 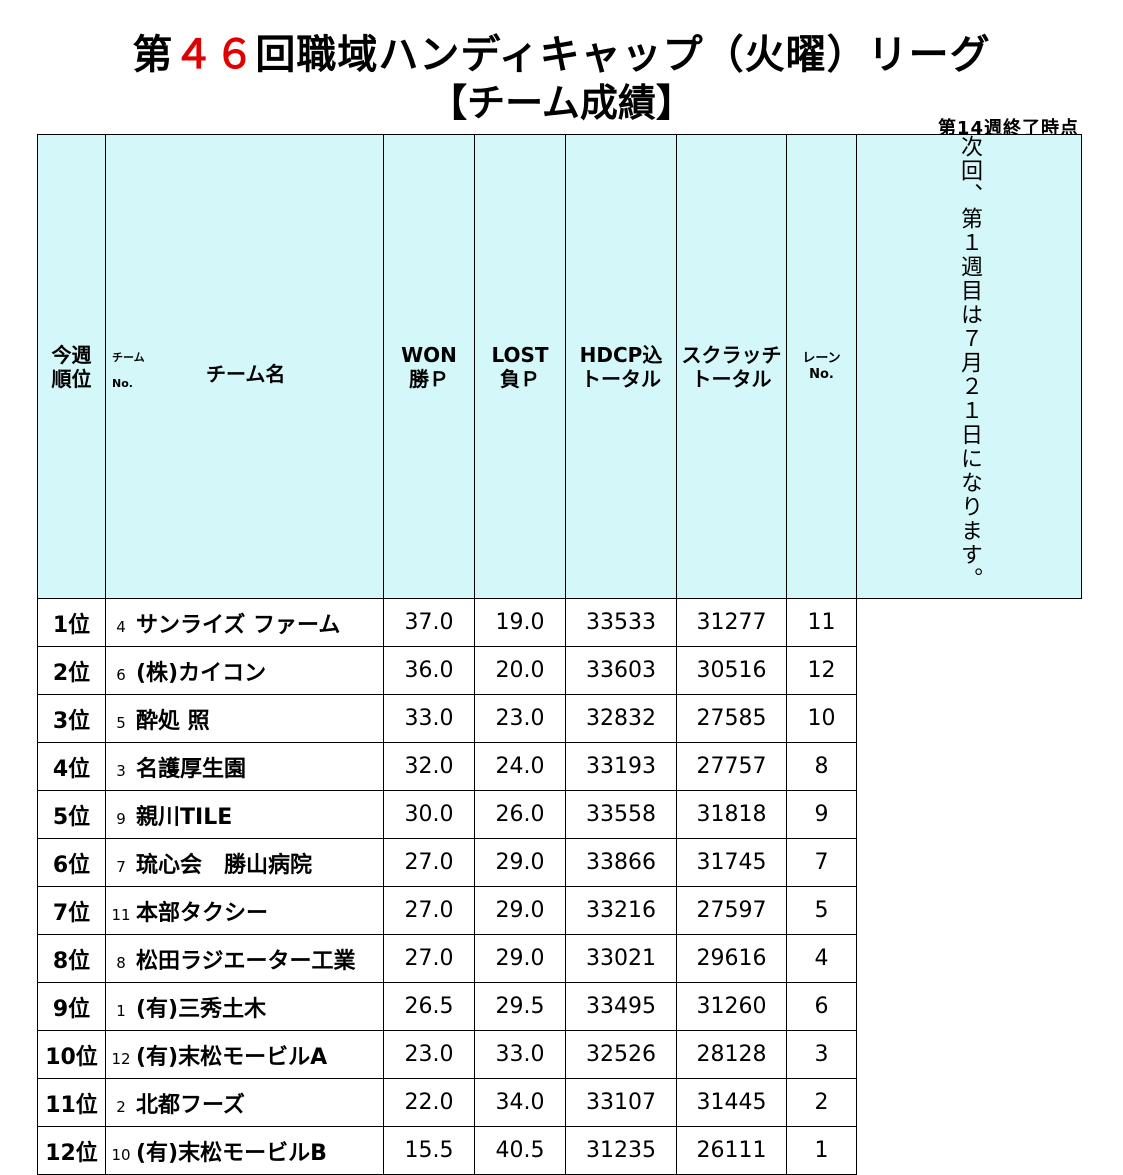 I want to click on team-cell: 4 サンライズ ファーム, so click(x=244, y=622).